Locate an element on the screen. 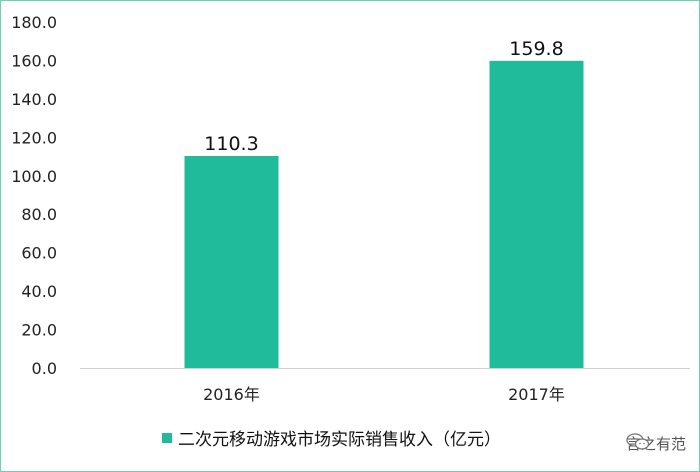 The width and height of the screenshot is (700, 472). y-tick-label: 160.0 is located at coordinates (34, 60).